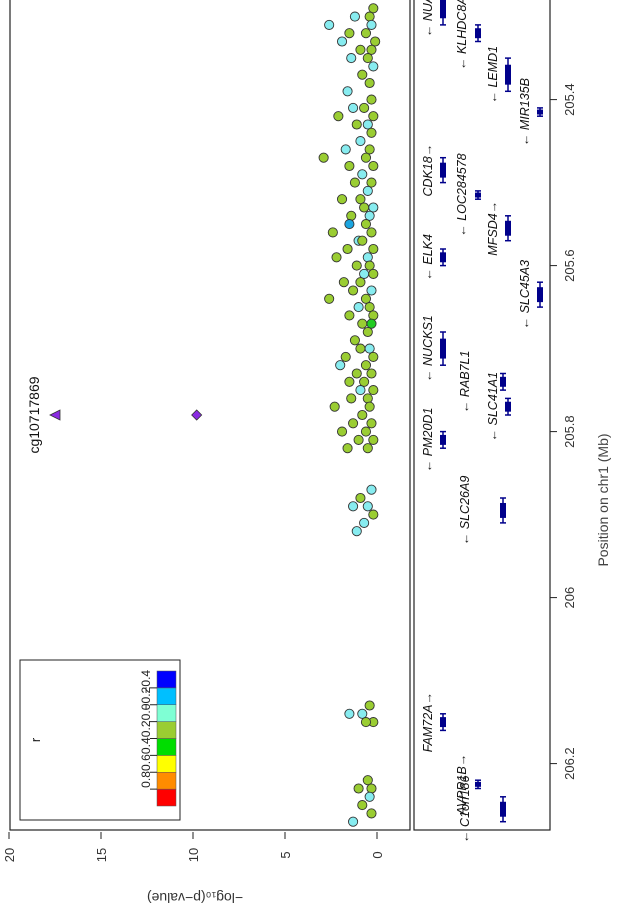 The width and height of the screenshot is (619, 915). What do you see at coordinates (428, 18) in the screenshot?
I see `gene-label: ← NUAK2` at bounding box center [428, 18].